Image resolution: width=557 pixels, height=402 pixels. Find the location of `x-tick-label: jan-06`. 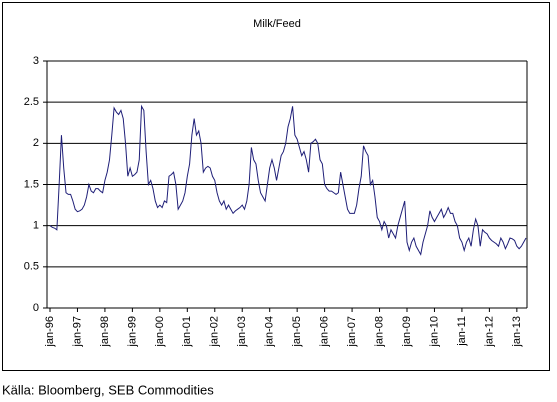

x-tick-label: jan-06 is located at coordinates (325, 332).